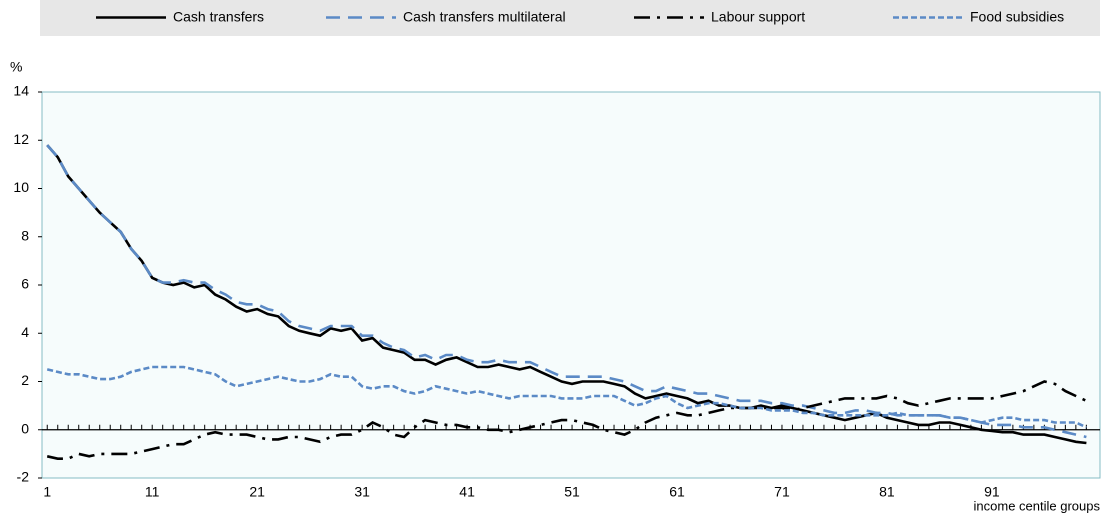 Image resolution: width=1104 pixels, height=514 pixels. What do you see at coordinates (992, 492) in the screenshot?
I see `x-tick-label: 91` at bounding box center [992, 492].